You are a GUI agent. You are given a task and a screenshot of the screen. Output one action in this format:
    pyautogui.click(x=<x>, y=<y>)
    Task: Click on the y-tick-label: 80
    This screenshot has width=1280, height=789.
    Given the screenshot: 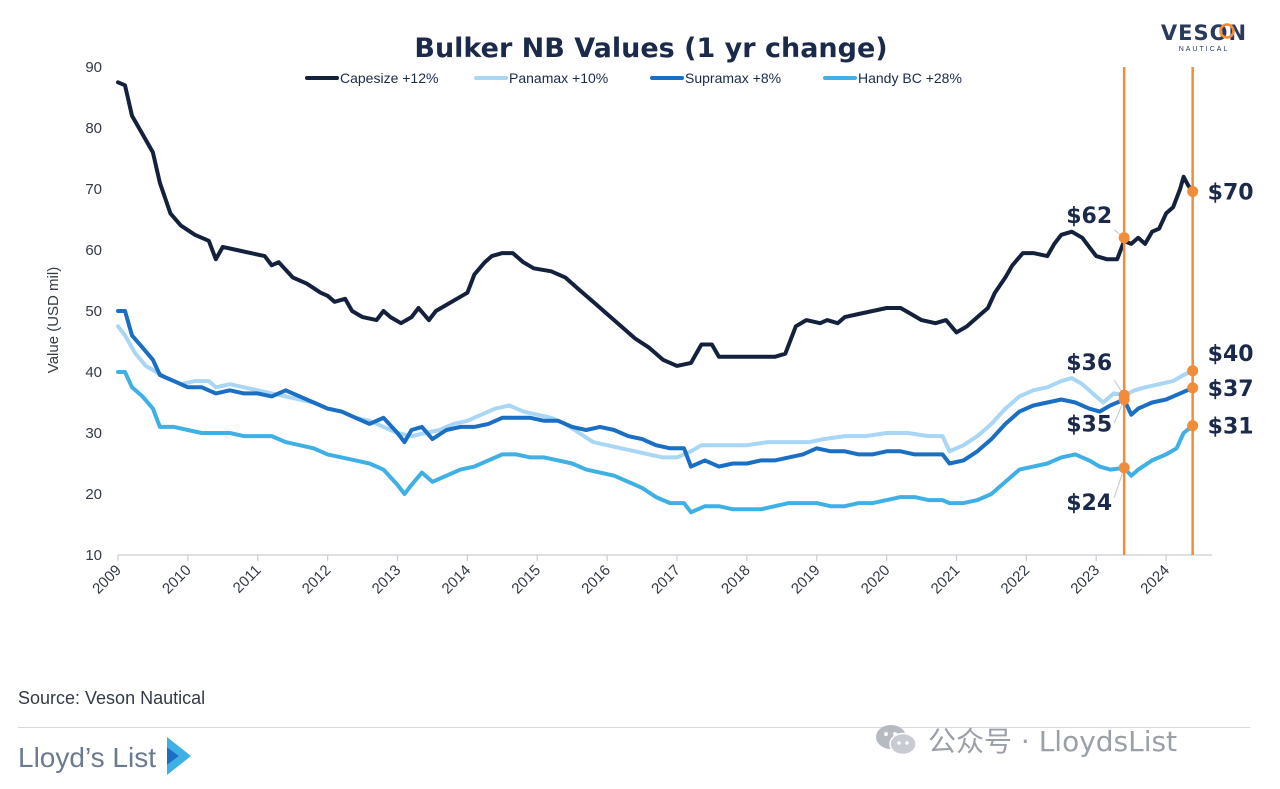 What is the action you would take?
    pyautogui.click(x=93, y=128)
    